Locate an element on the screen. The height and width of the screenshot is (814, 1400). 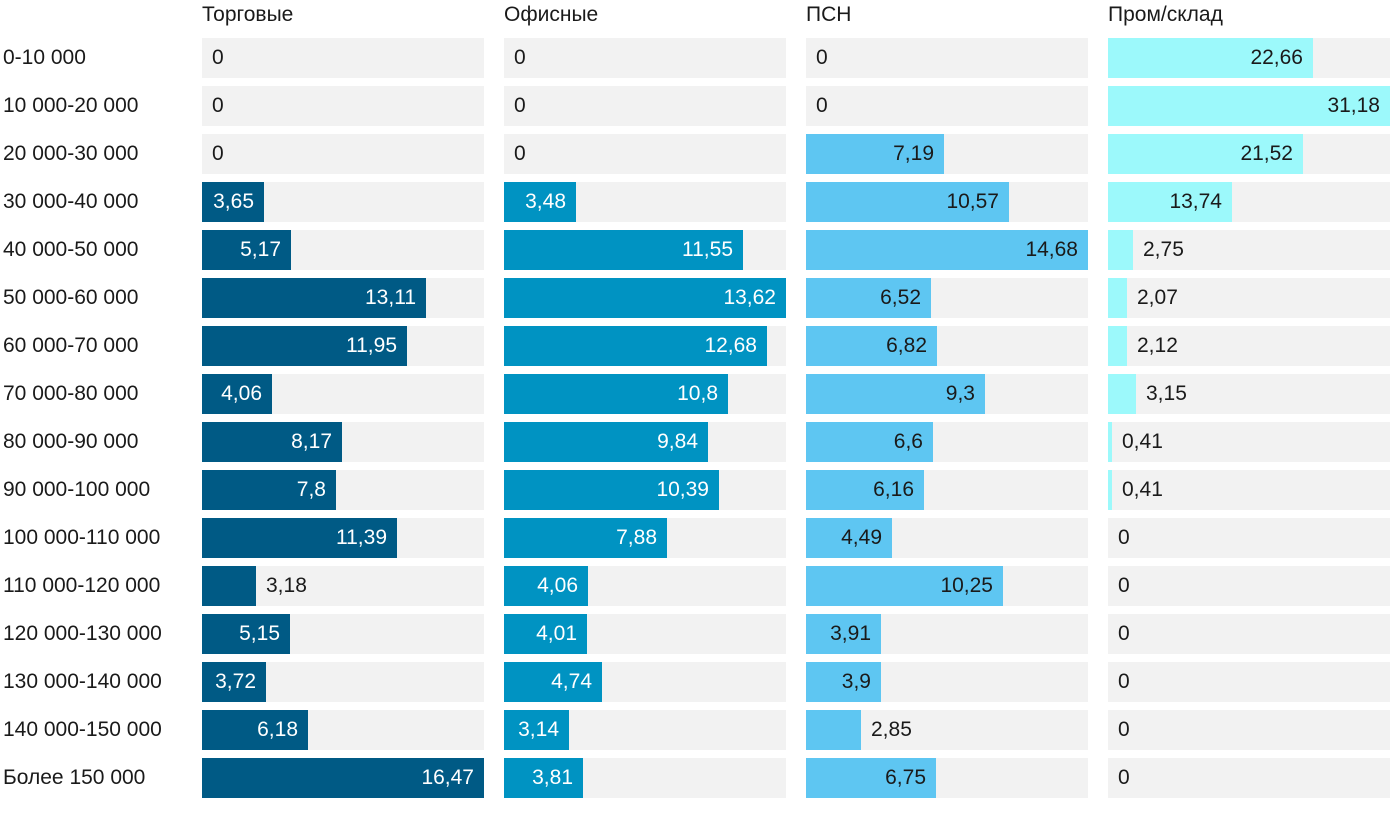
bar-value-label: 21,52 is located at coordinates (1266, 153).